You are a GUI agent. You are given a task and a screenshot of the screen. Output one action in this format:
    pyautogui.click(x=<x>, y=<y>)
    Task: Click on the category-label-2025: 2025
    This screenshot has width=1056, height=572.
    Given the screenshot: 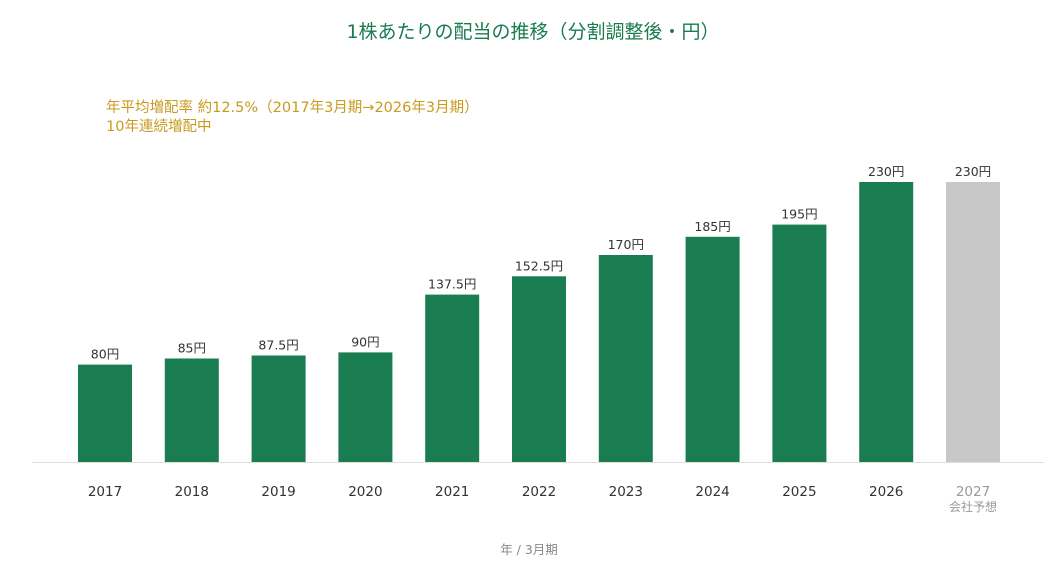 What is the action you would take?
    pyautogui.click(x=799, y=492)
    